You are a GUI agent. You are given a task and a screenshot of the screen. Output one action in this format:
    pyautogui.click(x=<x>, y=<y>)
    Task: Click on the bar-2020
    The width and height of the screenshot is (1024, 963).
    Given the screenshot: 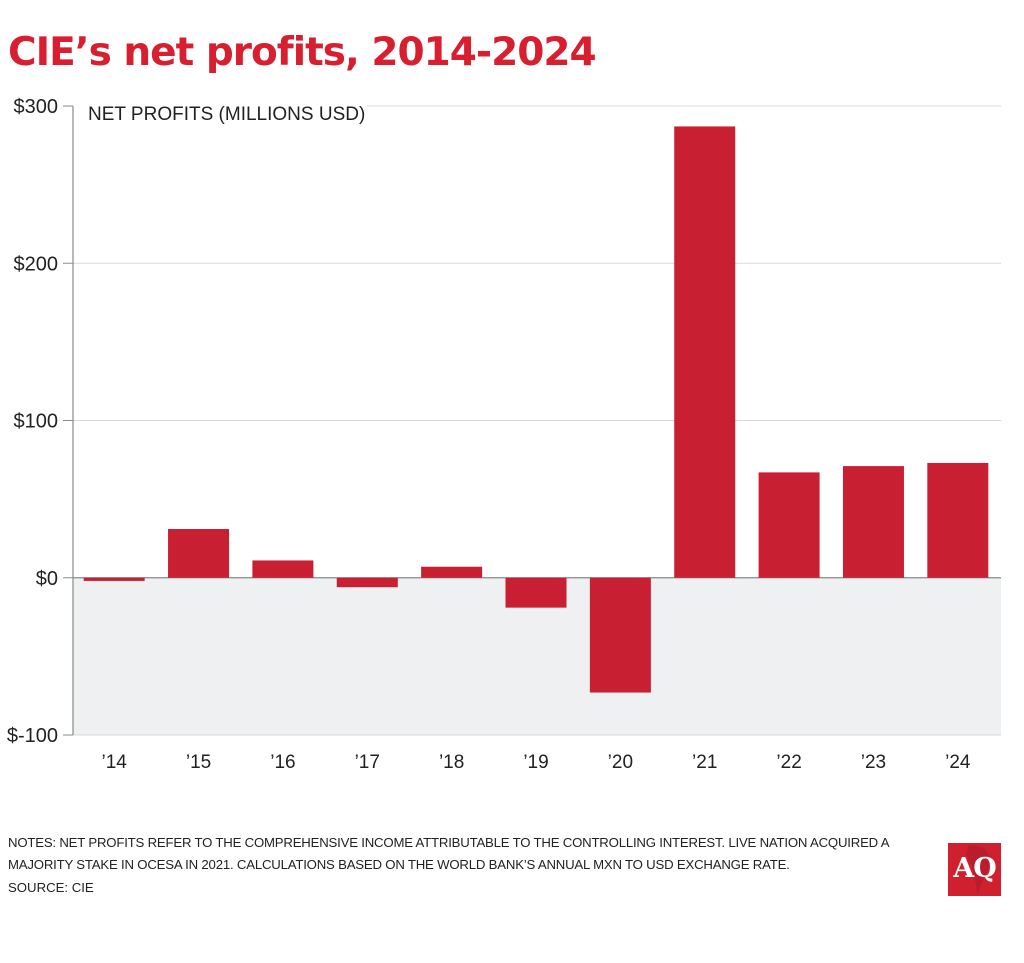 What is the action you would take?
    pyautogui.click(x=620, y=635)
    